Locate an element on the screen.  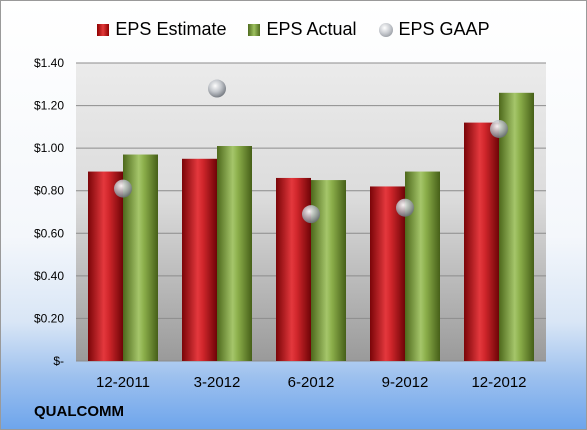
y-tick-label: $1.00 is located at coordinates (49, 148).